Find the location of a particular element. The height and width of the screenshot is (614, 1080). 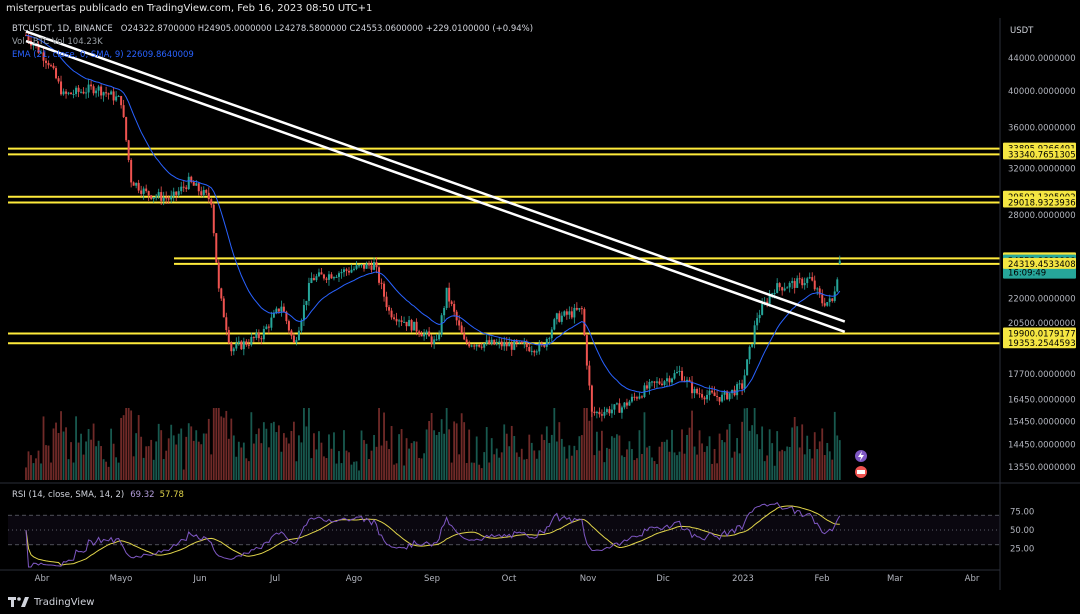

ema-legend: EMA (21, close, 0, SMA, 9) 22609.8640009 is located at coordinates (103, 55).